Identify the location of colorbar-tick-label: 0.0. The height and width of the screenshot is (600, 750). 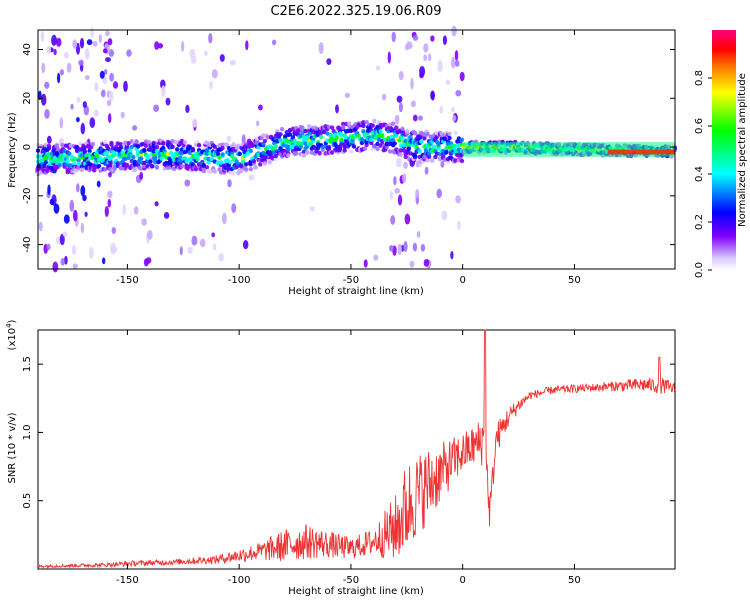
(699, 270).